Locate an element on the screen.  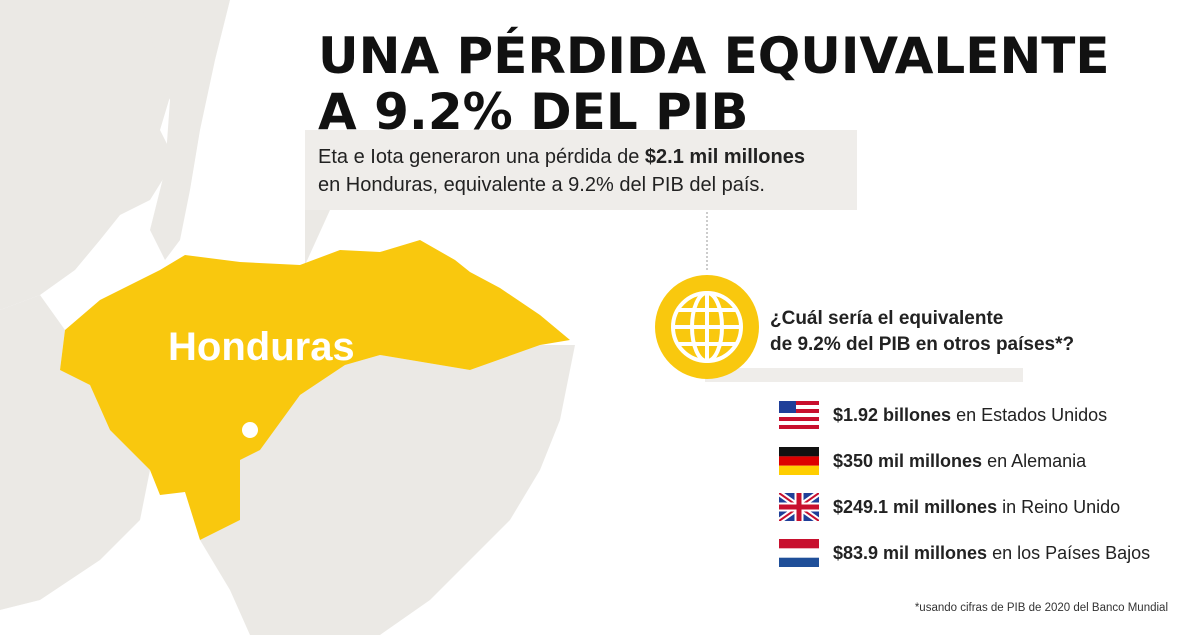
dotted-connector is located at coordinates (707, 241).